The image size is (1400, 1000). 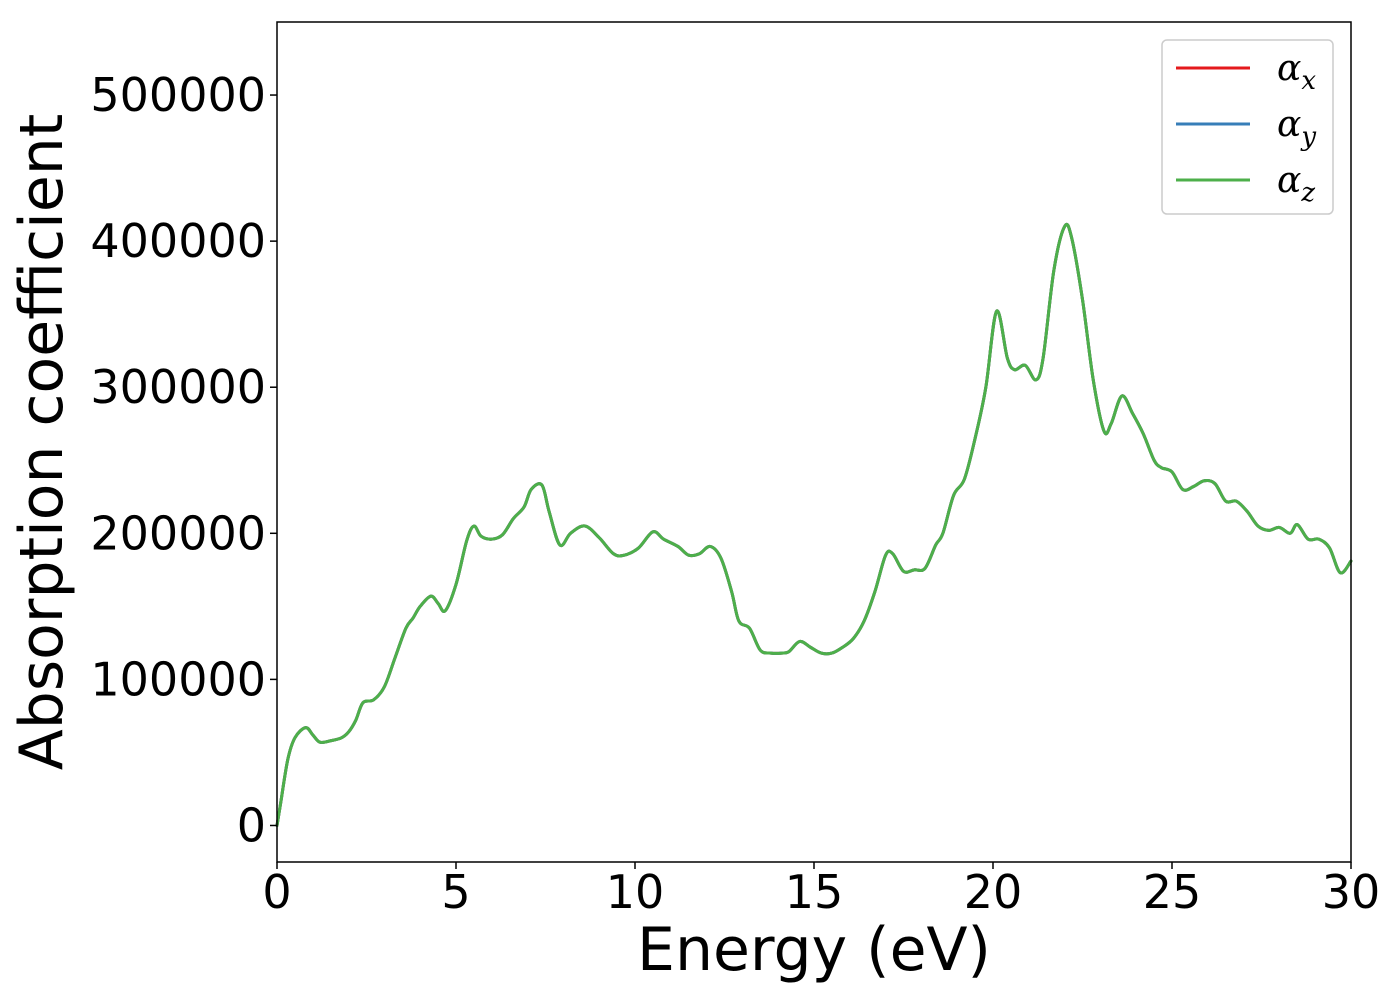 I want to click on legend-label-x: αx, so click(x=1296, y=72).